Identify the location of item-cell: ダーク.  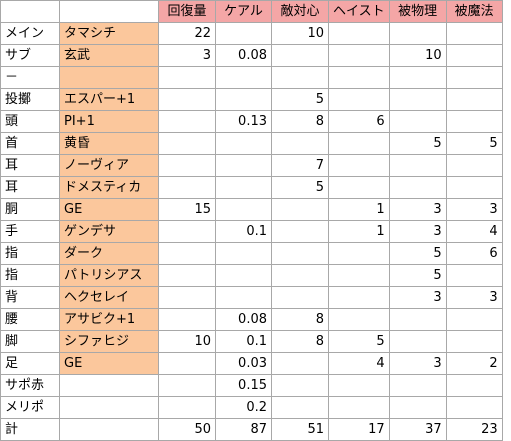
(109, 253).